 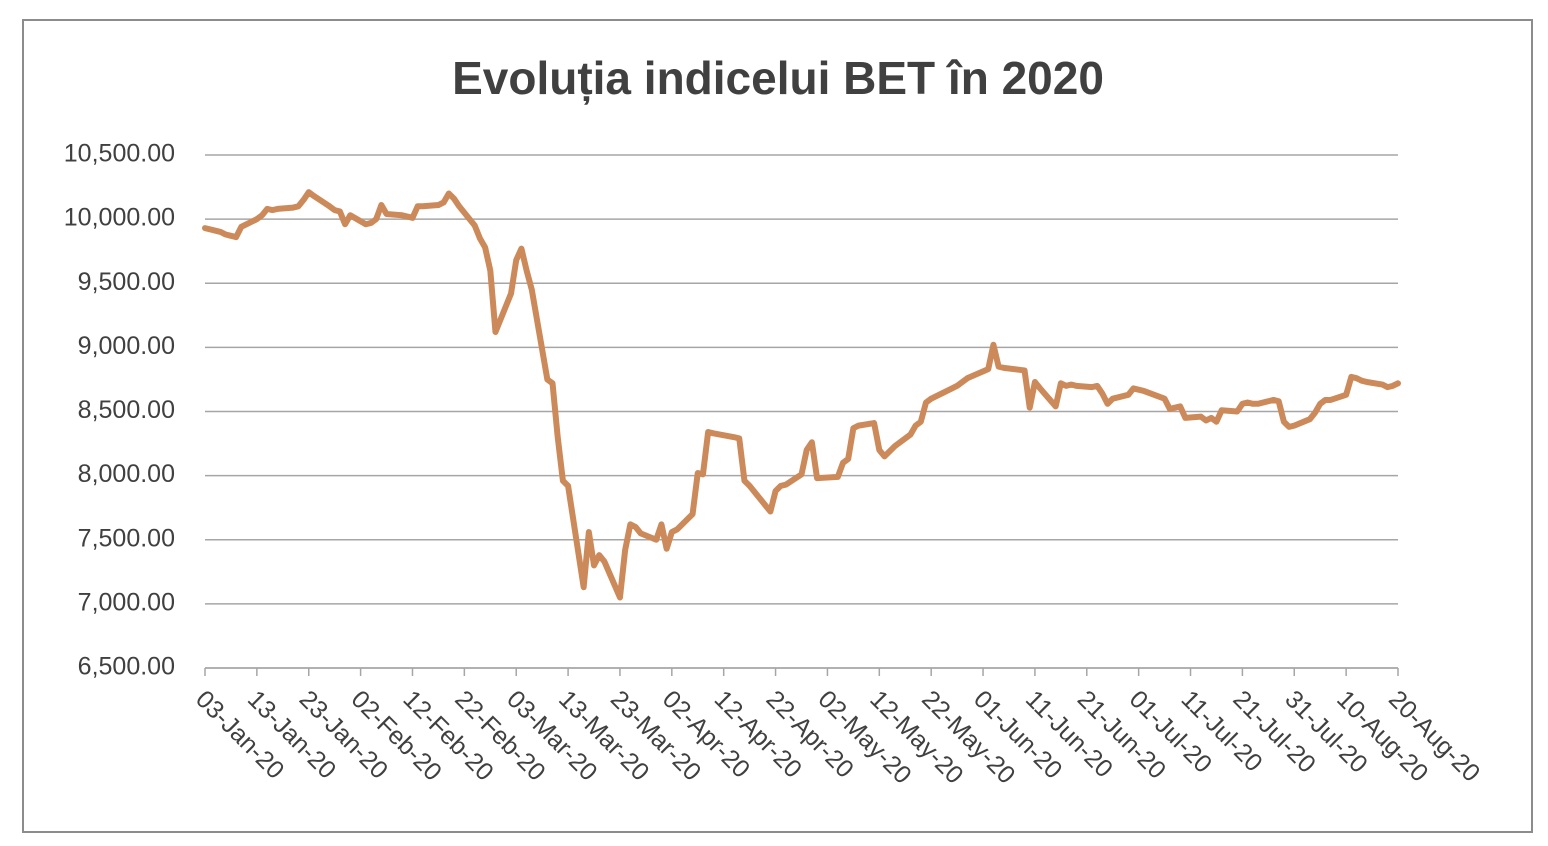 What do you see at coordinates (119, 154) in the screenshot?
I see `y-tick-label: 10,500.00` at bounding box center [119, 154].